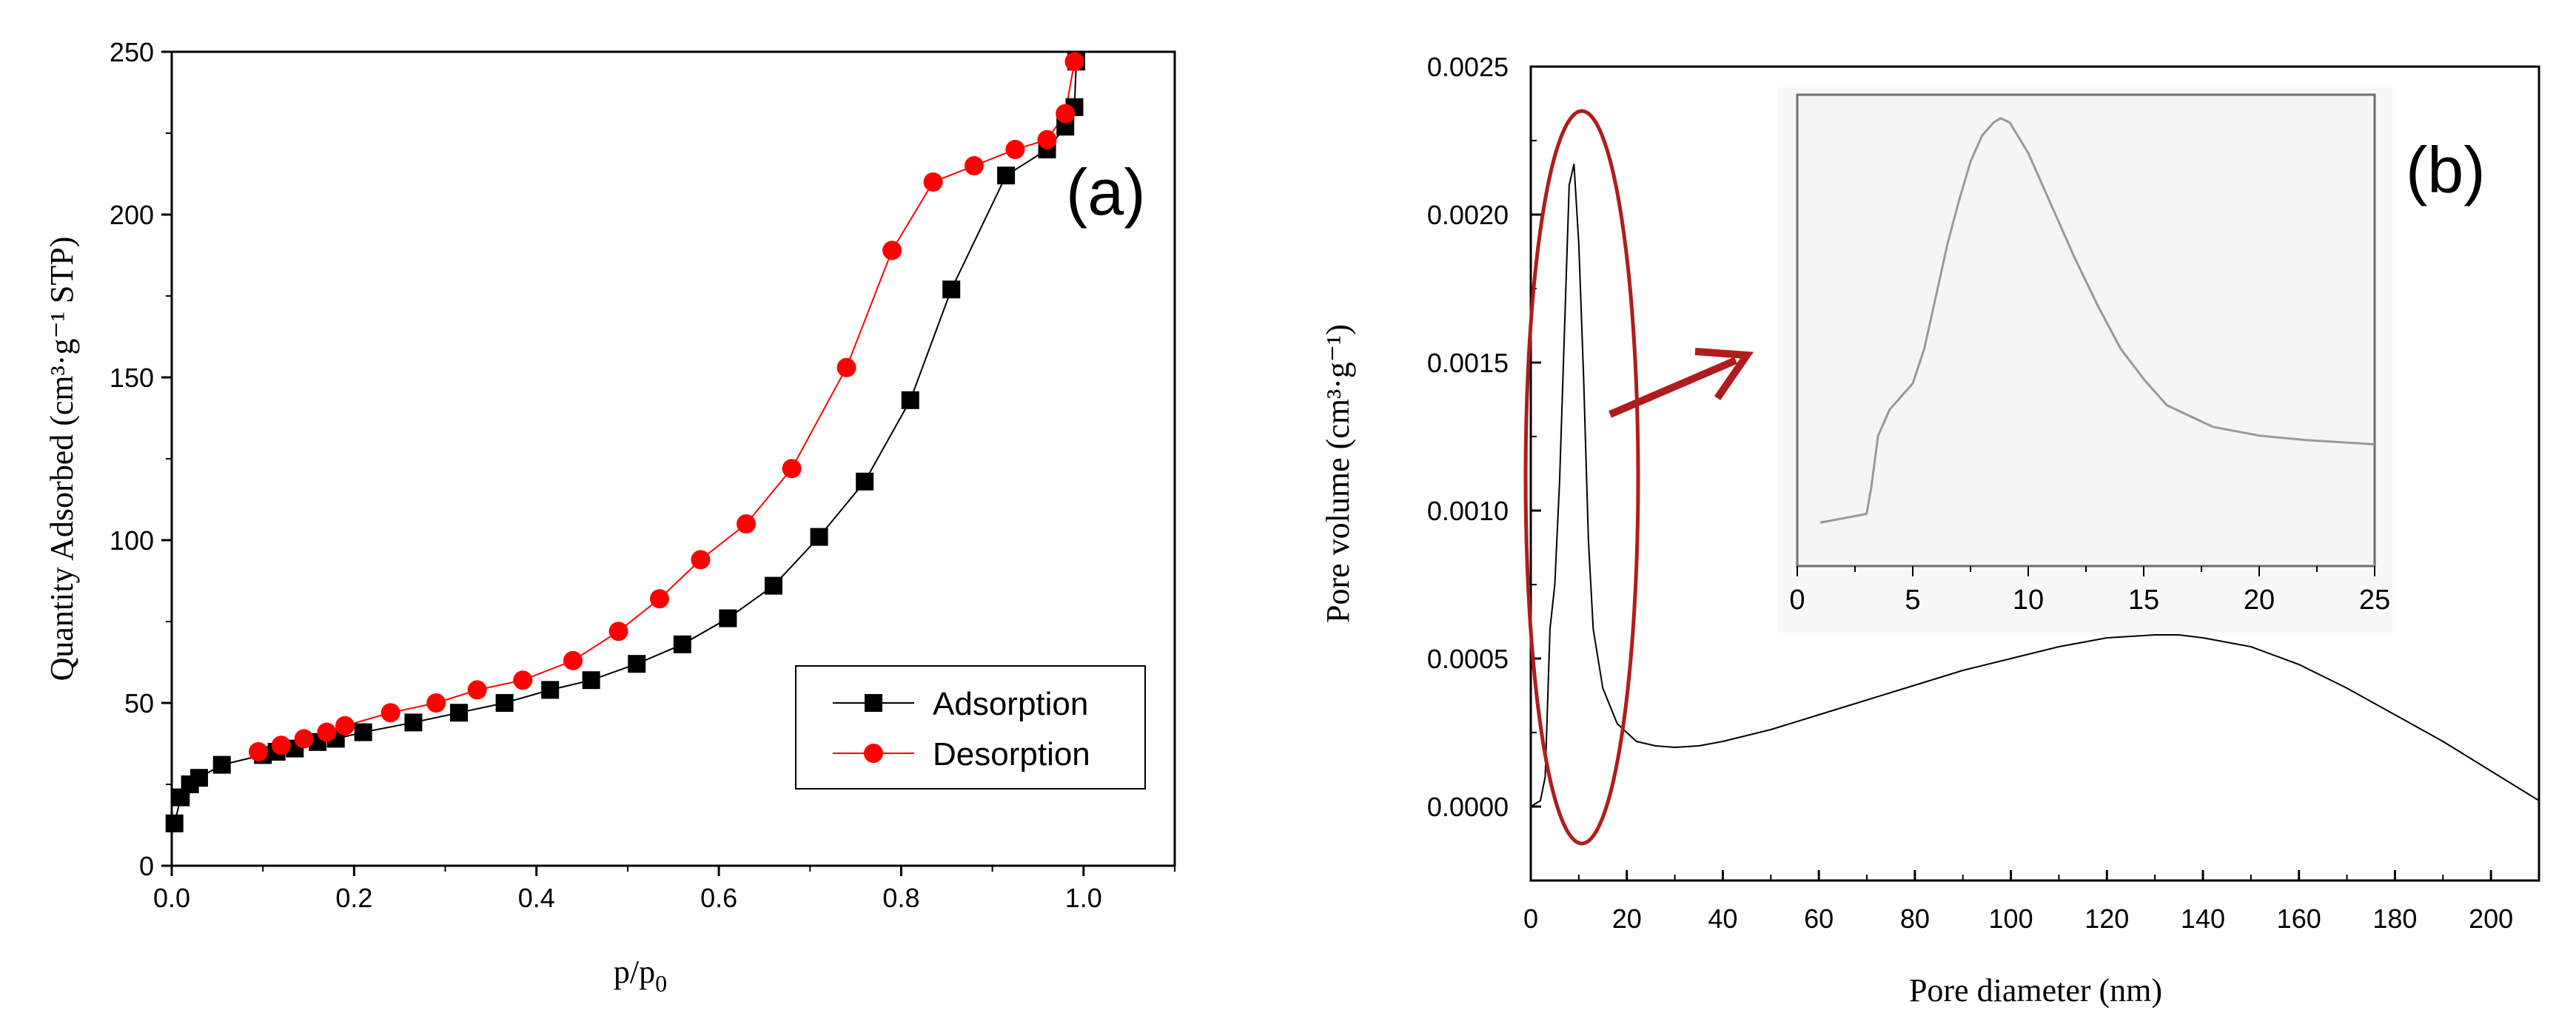  What do you see at coordinates (1724, 374) in the screenshot?
I see `zoom-arrow-head` at bounding box center [1724, 374].